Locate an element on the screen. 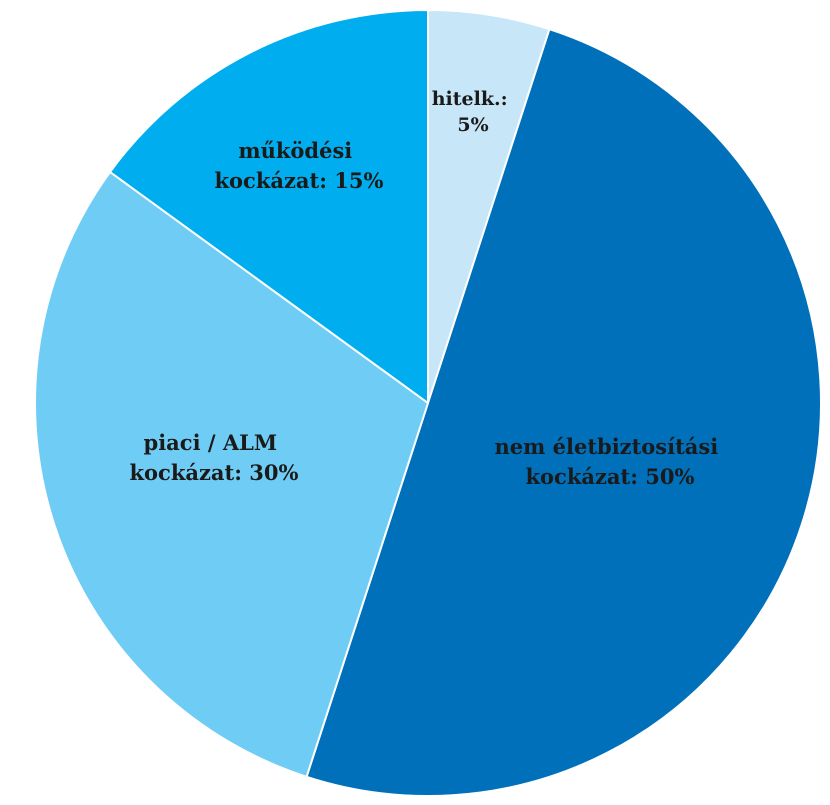 The height and width of the screenshot is (805, 830). slice-label-piaci: piaci / ALM kockázat: 30% is located at coordinates (214, 457).